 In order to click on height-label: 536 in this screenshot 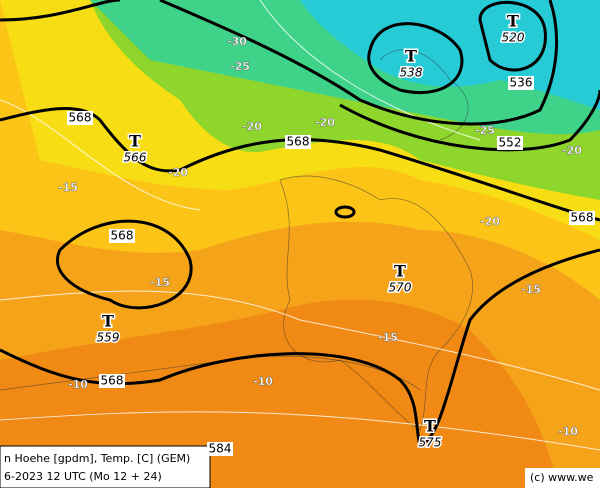, I will do `click(521, 83)`.